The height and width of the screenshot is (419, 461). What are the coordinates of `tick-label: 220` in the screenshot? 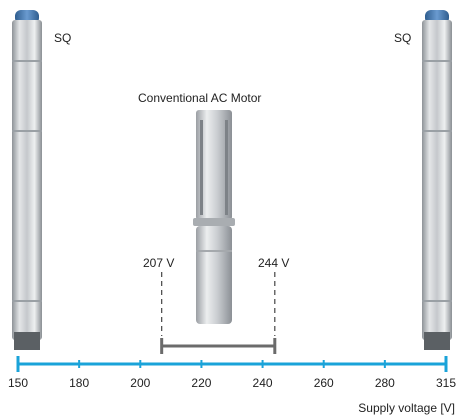 It's located at (201, 383).